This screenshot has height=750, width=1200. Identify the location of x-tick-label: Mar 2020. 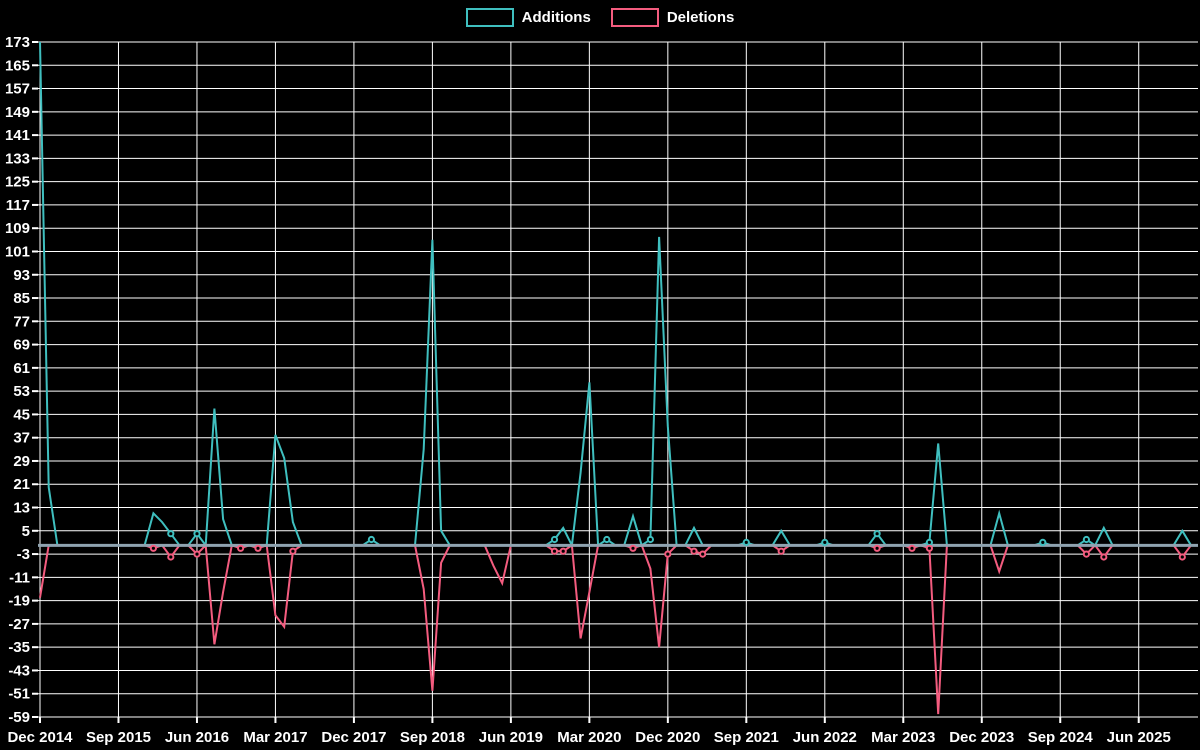
(589, 737).